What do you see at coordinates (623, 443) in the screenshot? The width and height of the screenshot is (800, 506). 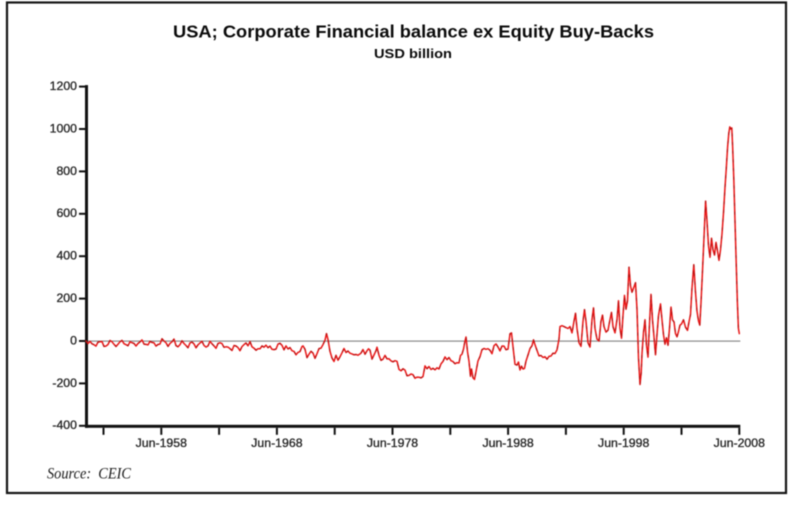 I see `svg-text: Jun-1998` at bounding box center [623, 443].